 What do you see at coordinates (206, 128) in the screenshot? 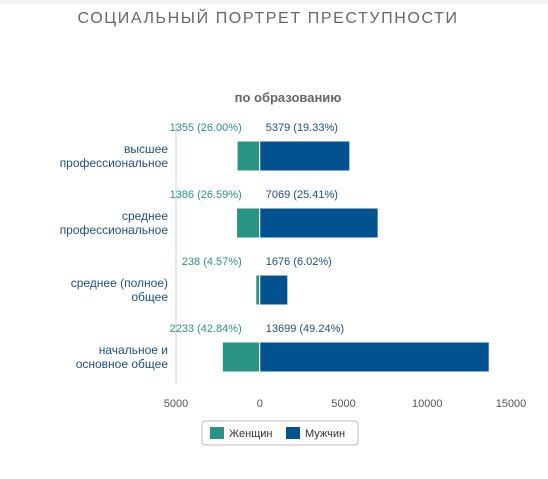
I see `data-label-women: 1355 (26.00%)` at bounding box center [206, 128].